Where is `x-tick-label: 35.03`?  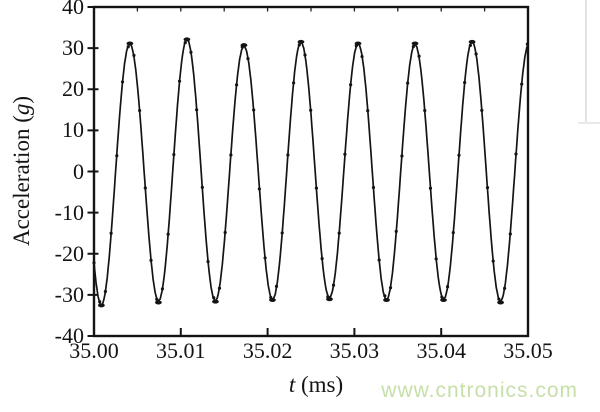 x-tick-label: 35.03 is located at coordinates (354, 350).